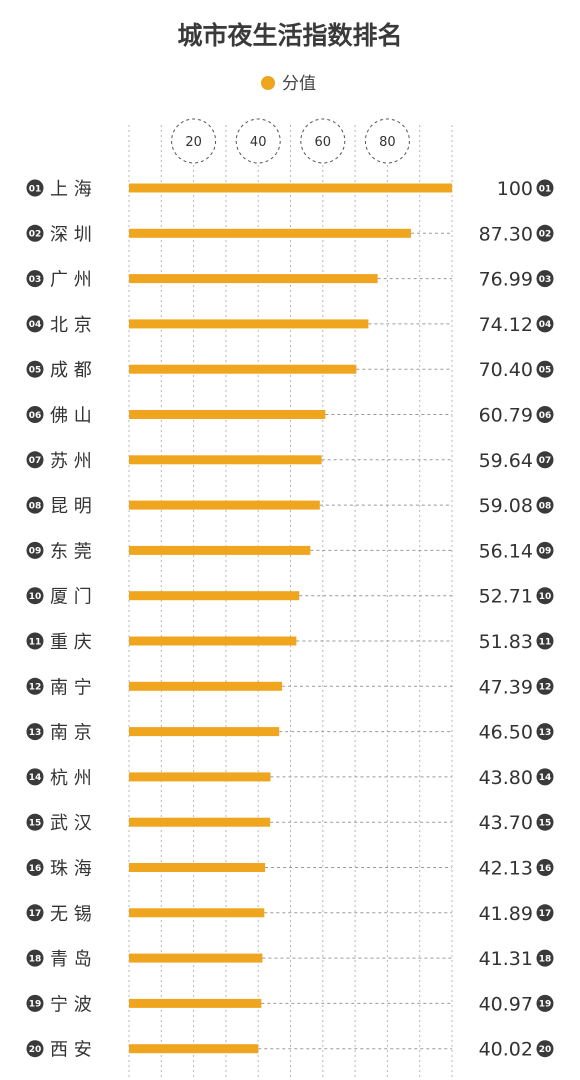 The height and width of the screenshot is (1080, 580). I want to click on value-label: 76.99, so click(506, 280).